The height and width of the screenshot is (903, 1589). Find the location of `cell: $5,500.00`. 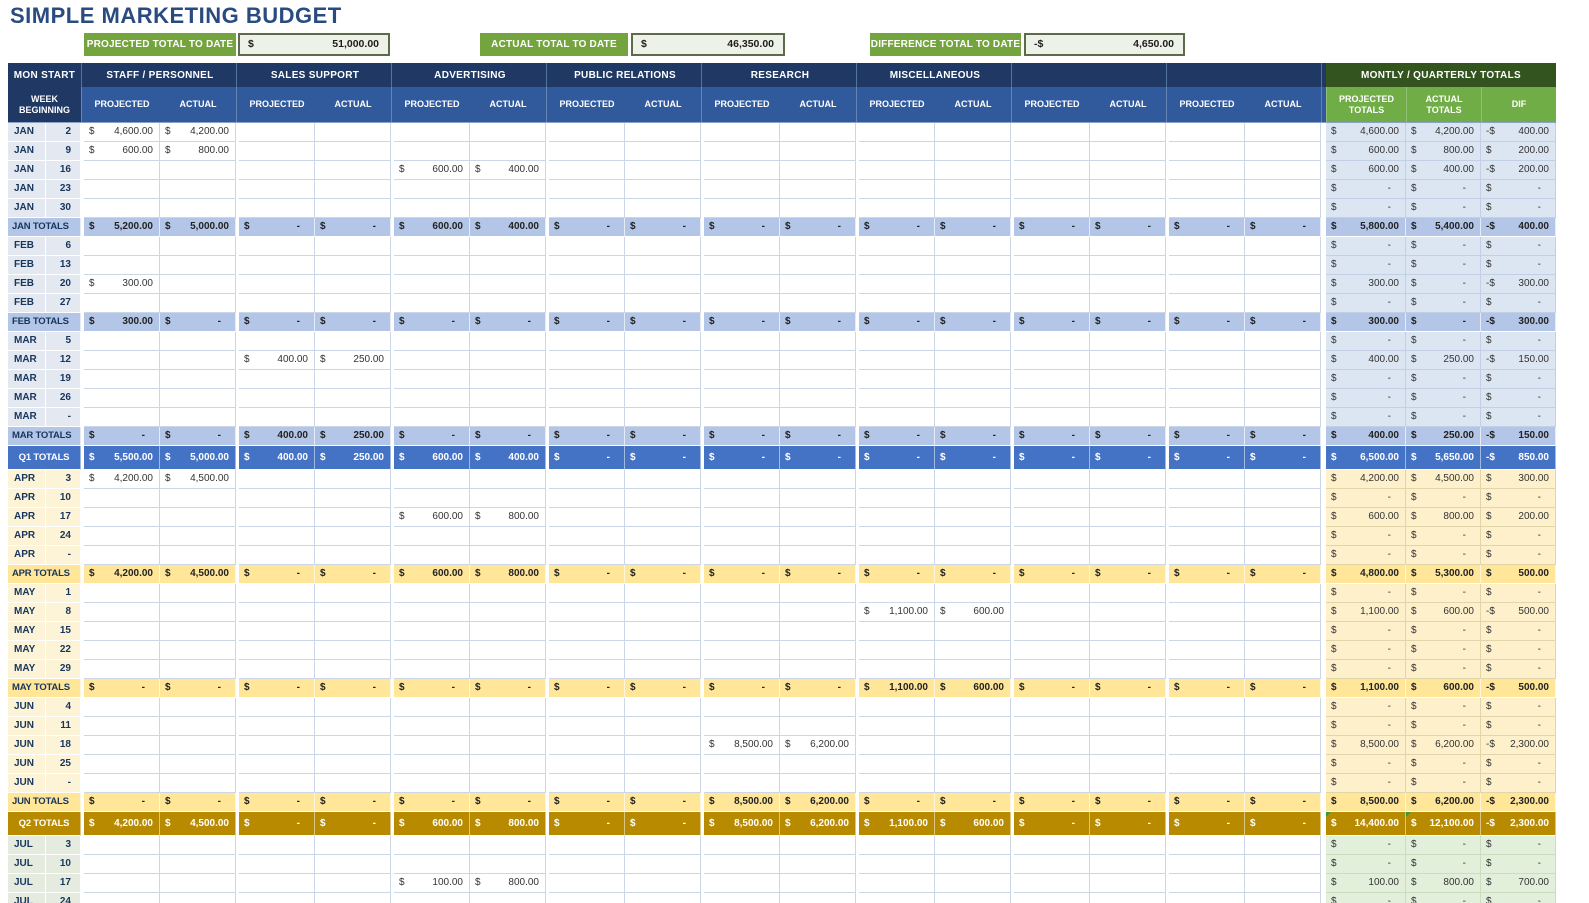

cell: $5,500.00 is located at coordinates (122, 458).